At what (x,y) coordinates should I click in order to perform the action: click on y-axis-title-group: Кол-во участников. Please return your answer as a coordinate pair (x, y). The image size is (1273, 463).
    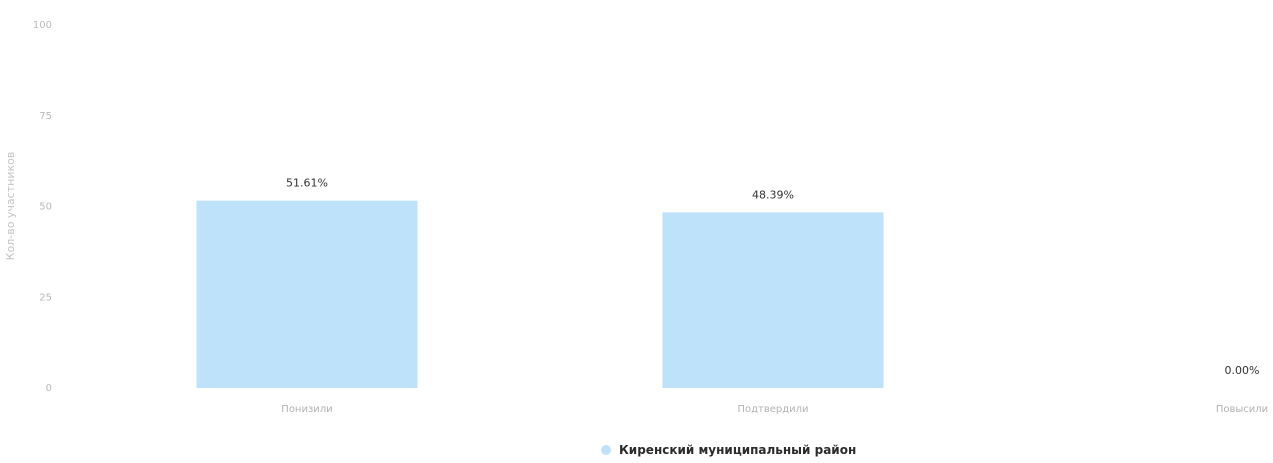
    Looking at the image, I should click on (10, 206).